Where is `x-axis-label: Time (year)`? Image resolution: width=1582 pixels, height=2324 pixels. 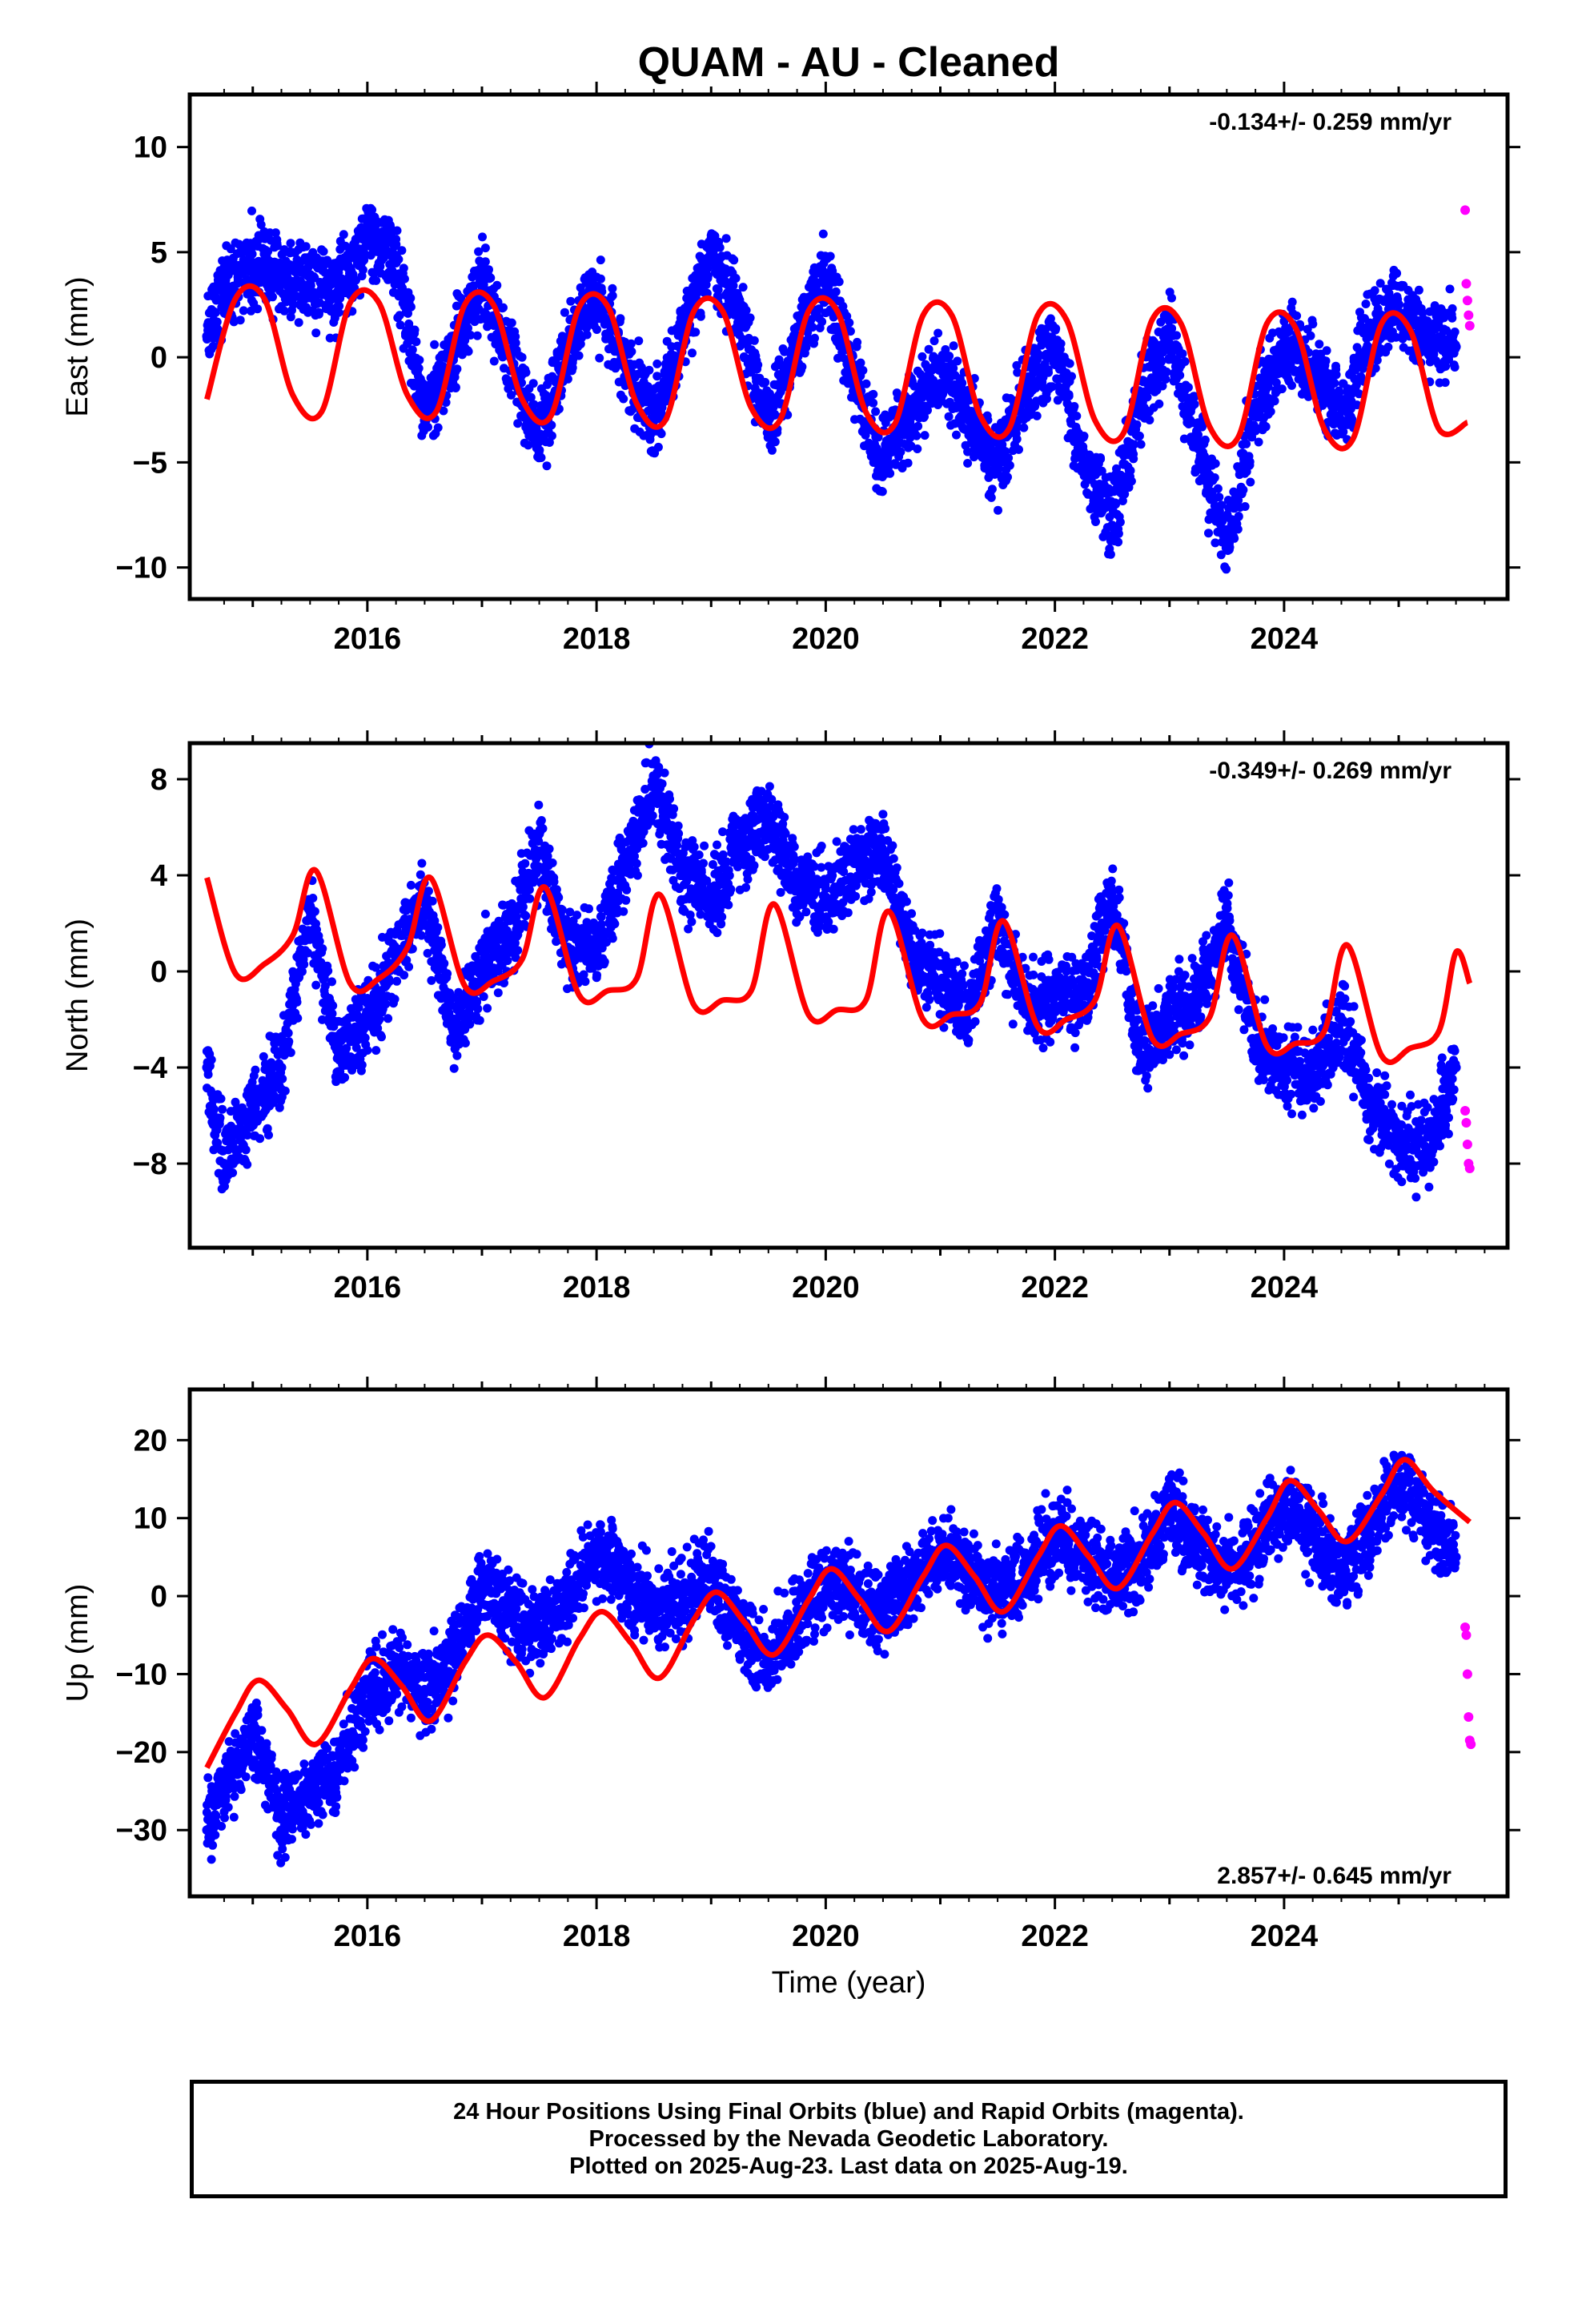 x-axis-label: Time (year) is located at coordinates (849, 1983).